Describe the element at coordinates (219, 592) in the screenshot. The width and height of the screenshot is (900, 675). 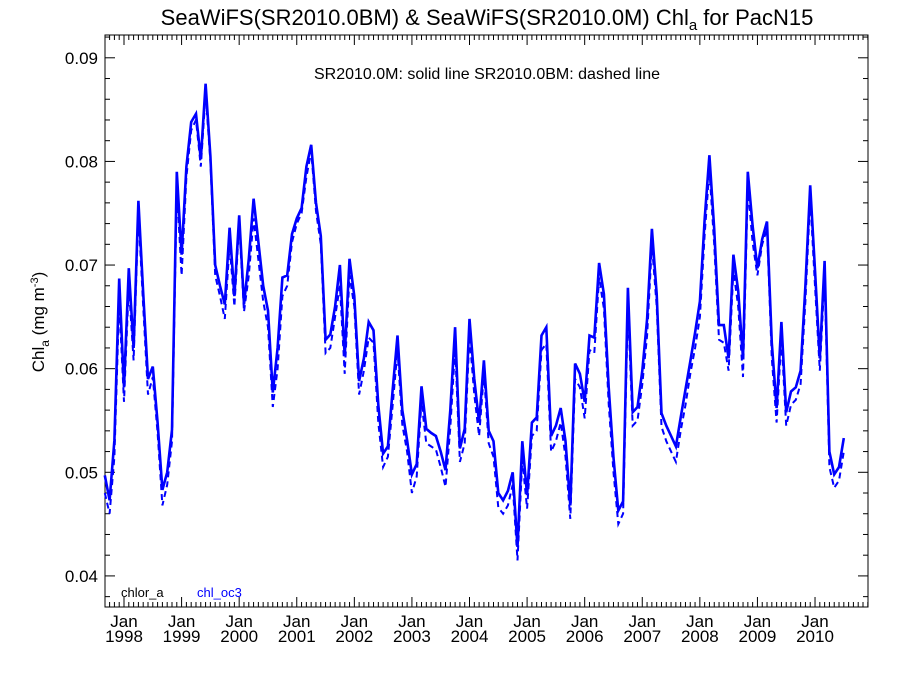
I see `legend-chl-oc3: chl_oc3` at that location.